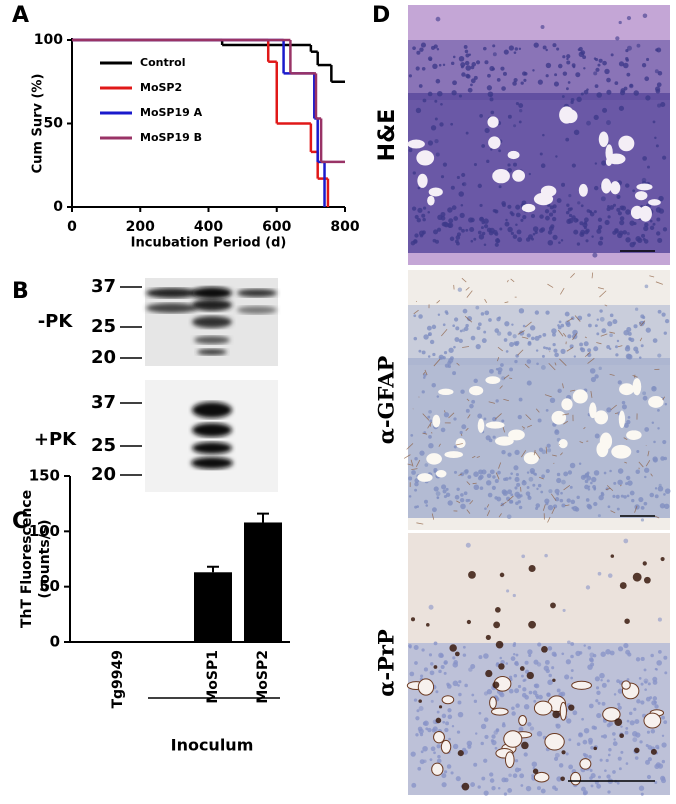 The width and height of the screenshot is (676, 804). Describe the element at coordinates (118, 641) in the screenshot. I see `bar` at that location.